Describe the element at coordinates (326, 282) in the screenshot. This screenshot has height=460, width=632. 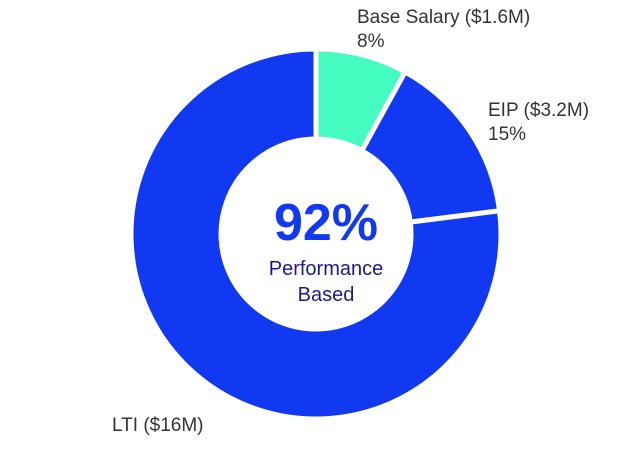
I see `center-caption: Performance Based` at that location.